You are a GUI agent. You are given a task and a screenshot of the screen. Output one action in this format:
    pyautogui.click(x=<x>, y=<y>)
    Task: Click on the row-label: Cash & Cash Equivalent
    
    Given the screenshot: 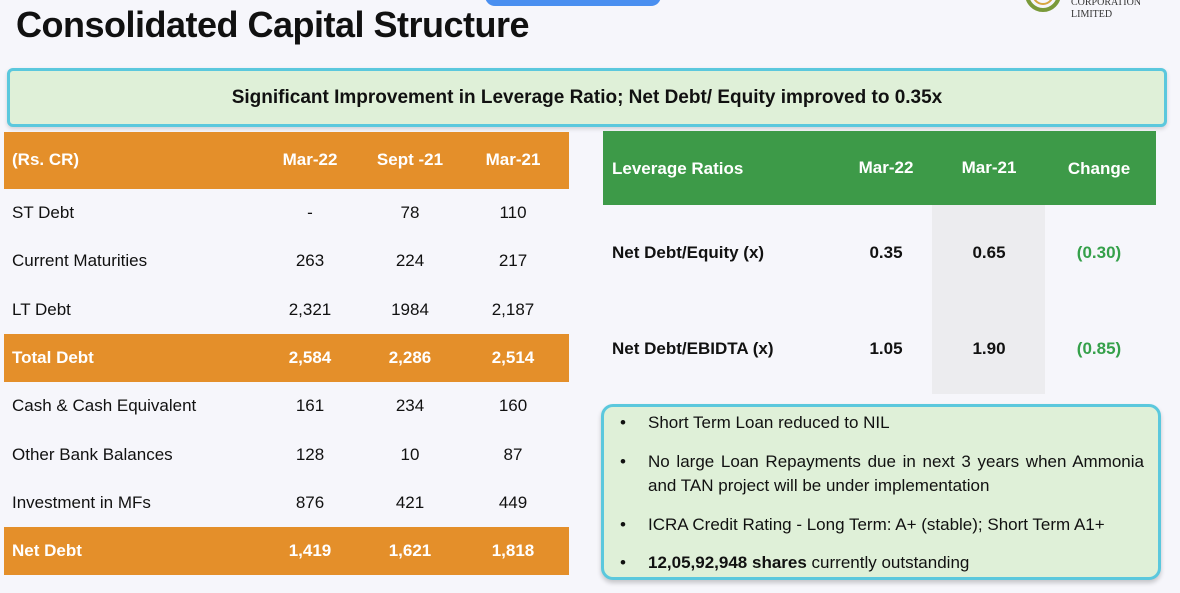 What is the action you would take?
    pyautogui.click(x=104, y=406)
    